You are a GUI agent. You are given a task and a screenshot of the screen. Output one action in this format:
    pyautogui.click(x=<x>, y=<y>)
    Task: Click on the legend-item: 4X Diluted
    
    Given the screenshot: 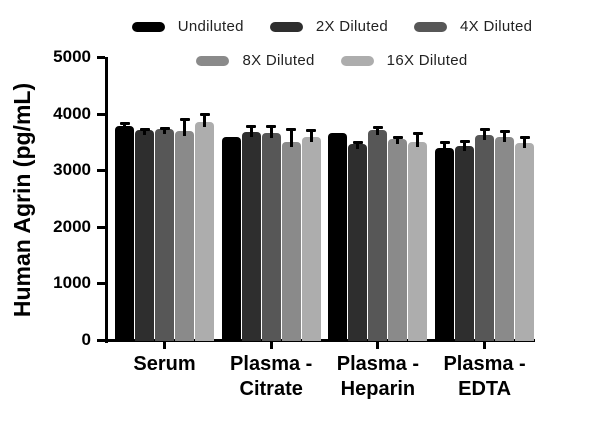 What is the action you would take?
    pyautogui.click(x=473, y=26)
    